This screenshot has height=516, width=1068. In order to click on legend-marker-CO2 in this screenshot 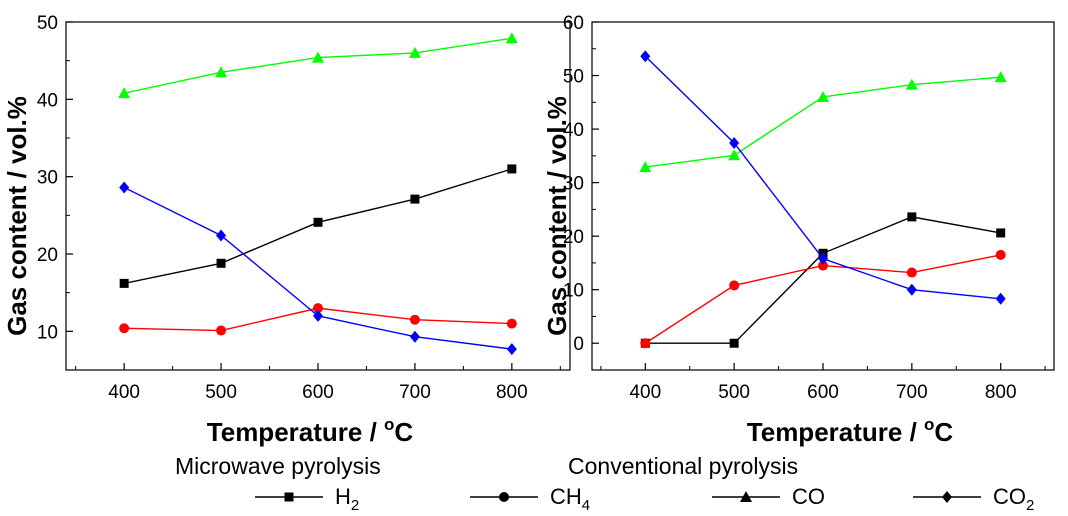, I will do `click(947, 497)`.